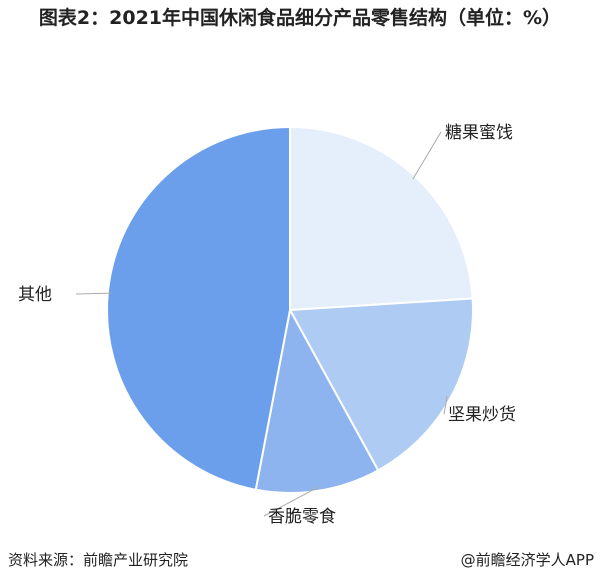 The height and width of the screenshot is (587, 600). I want to click on slice-label-1: 坚果炒货, so click(482, 415).